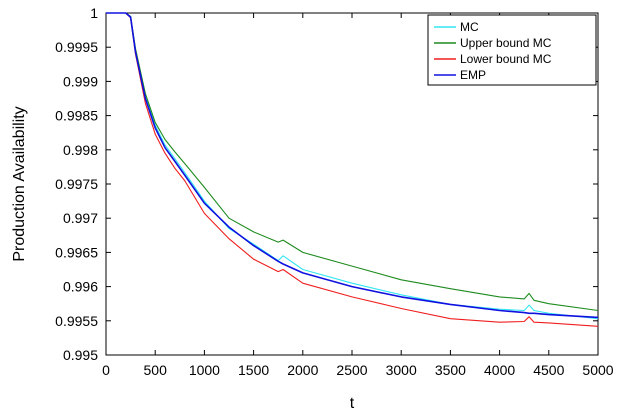 This screenshot has width=620, height=416. Describe the element at coordinates (76, 47) in the screenshot. I see `y-tick-label: 0.9995` at that location.